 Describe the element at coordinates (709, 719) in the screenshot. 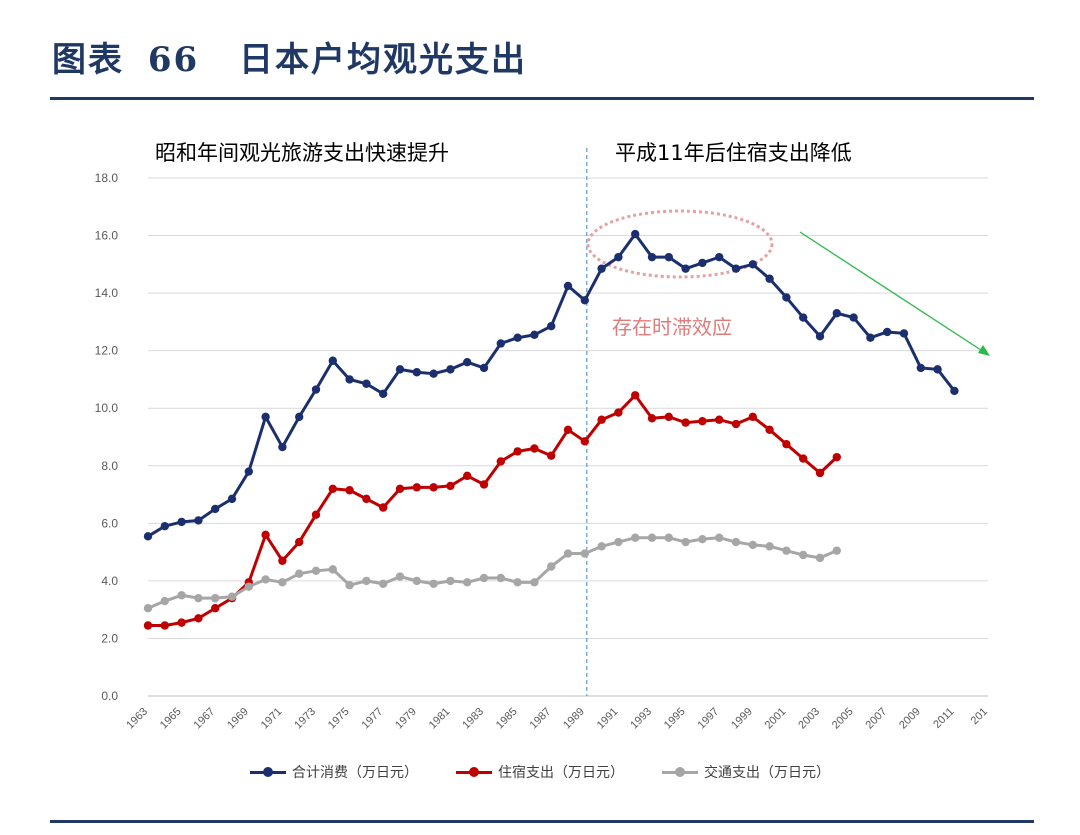

I see `x-tick-label: 1997` at that location.